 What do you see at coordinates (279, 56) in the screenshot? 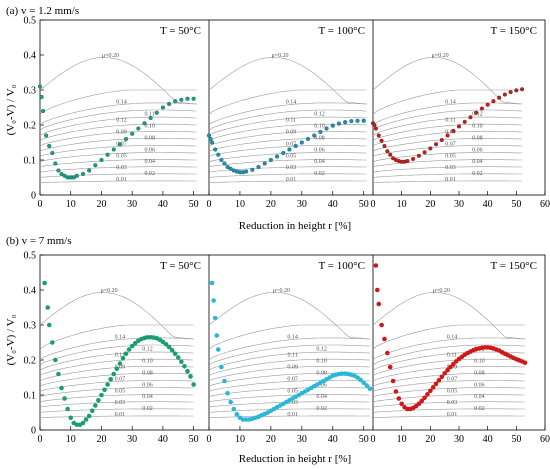
I see `mu-label: μ=0.20` at bounding box center [279, 56].